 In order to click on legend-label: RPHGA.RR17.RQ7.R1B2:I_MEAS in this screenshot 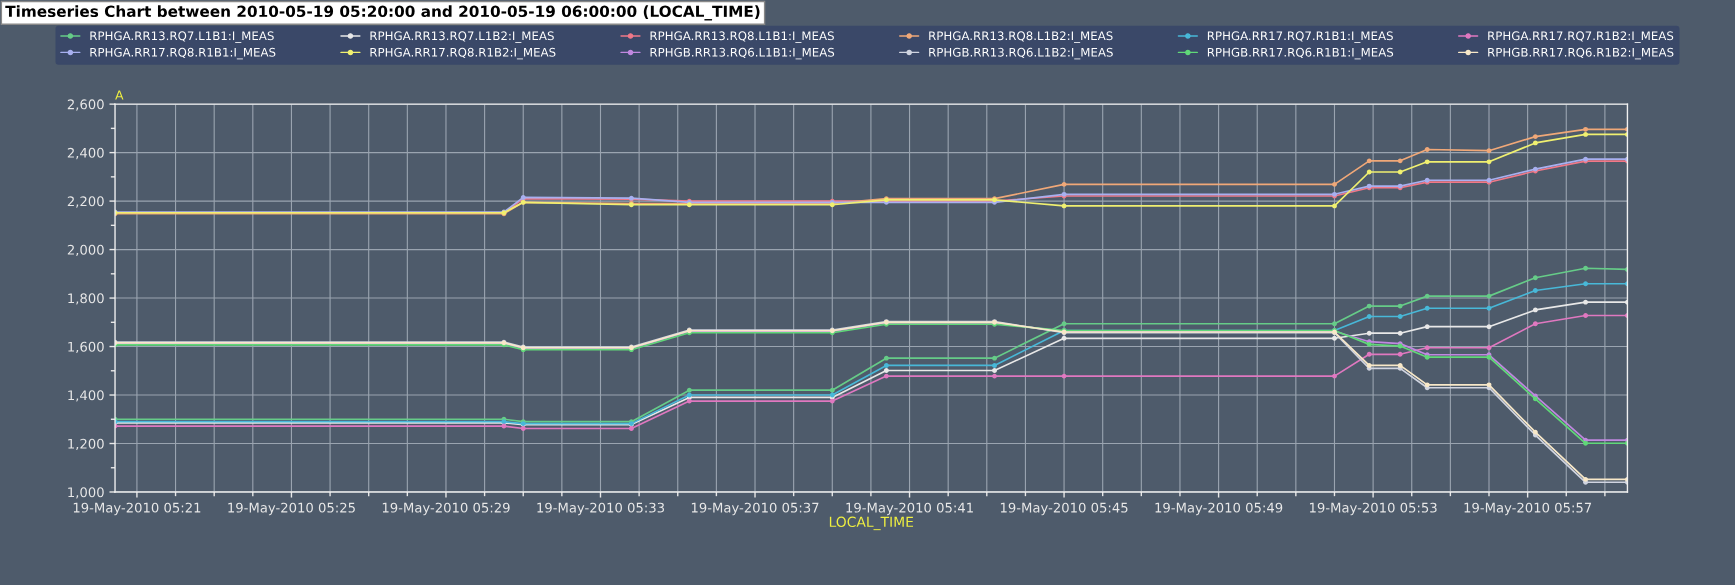, I will do `click(1581, 37)`.